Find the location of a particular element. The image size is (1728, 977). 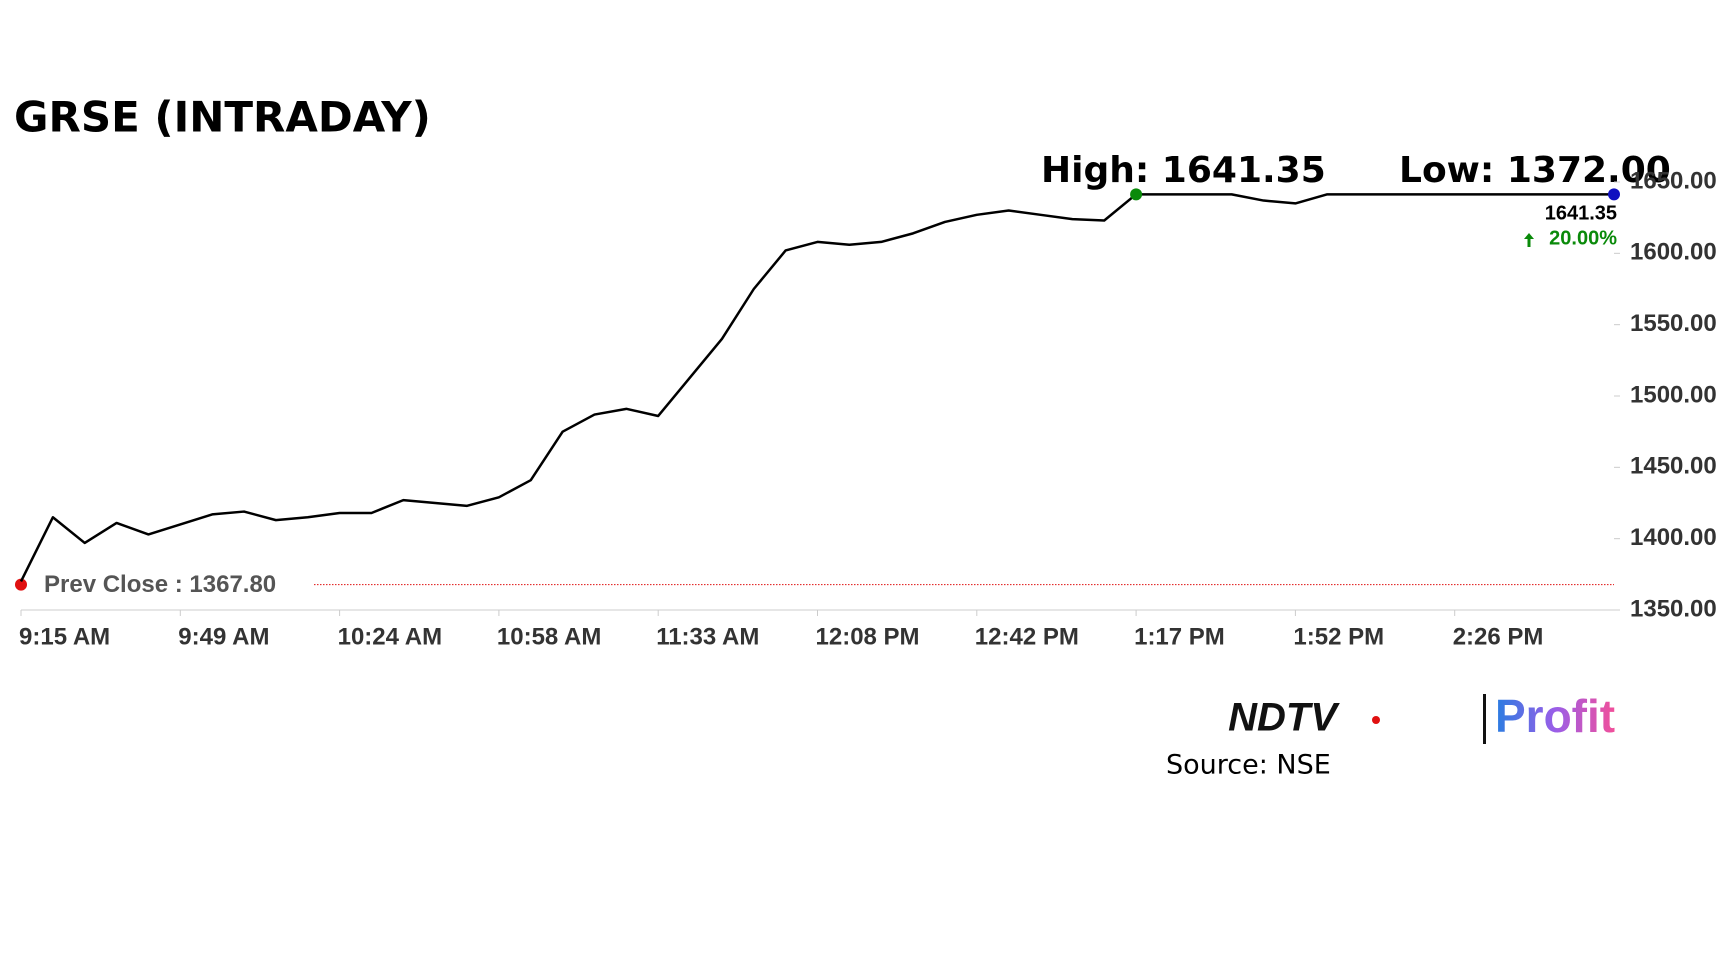

y-tick-label: 1400.00 is located at coordinates (1673, 537).